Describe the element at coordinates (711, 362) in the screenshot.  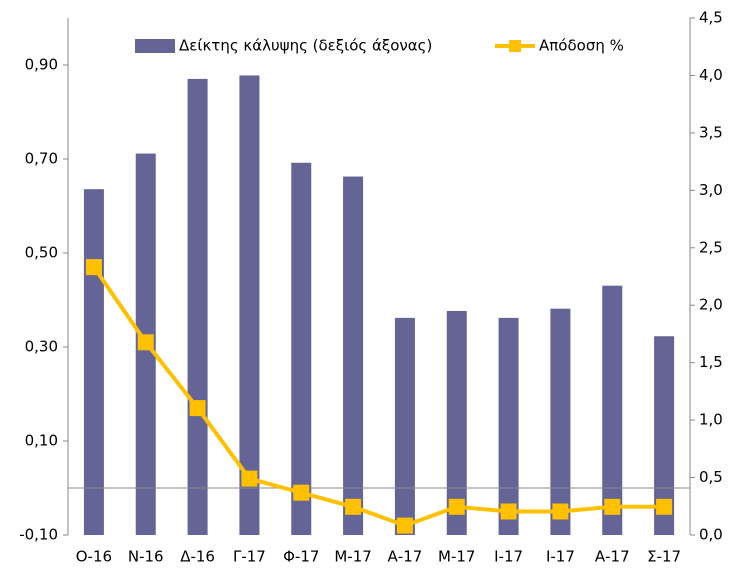
I see `y2-tick-label: 1,5` at that location.